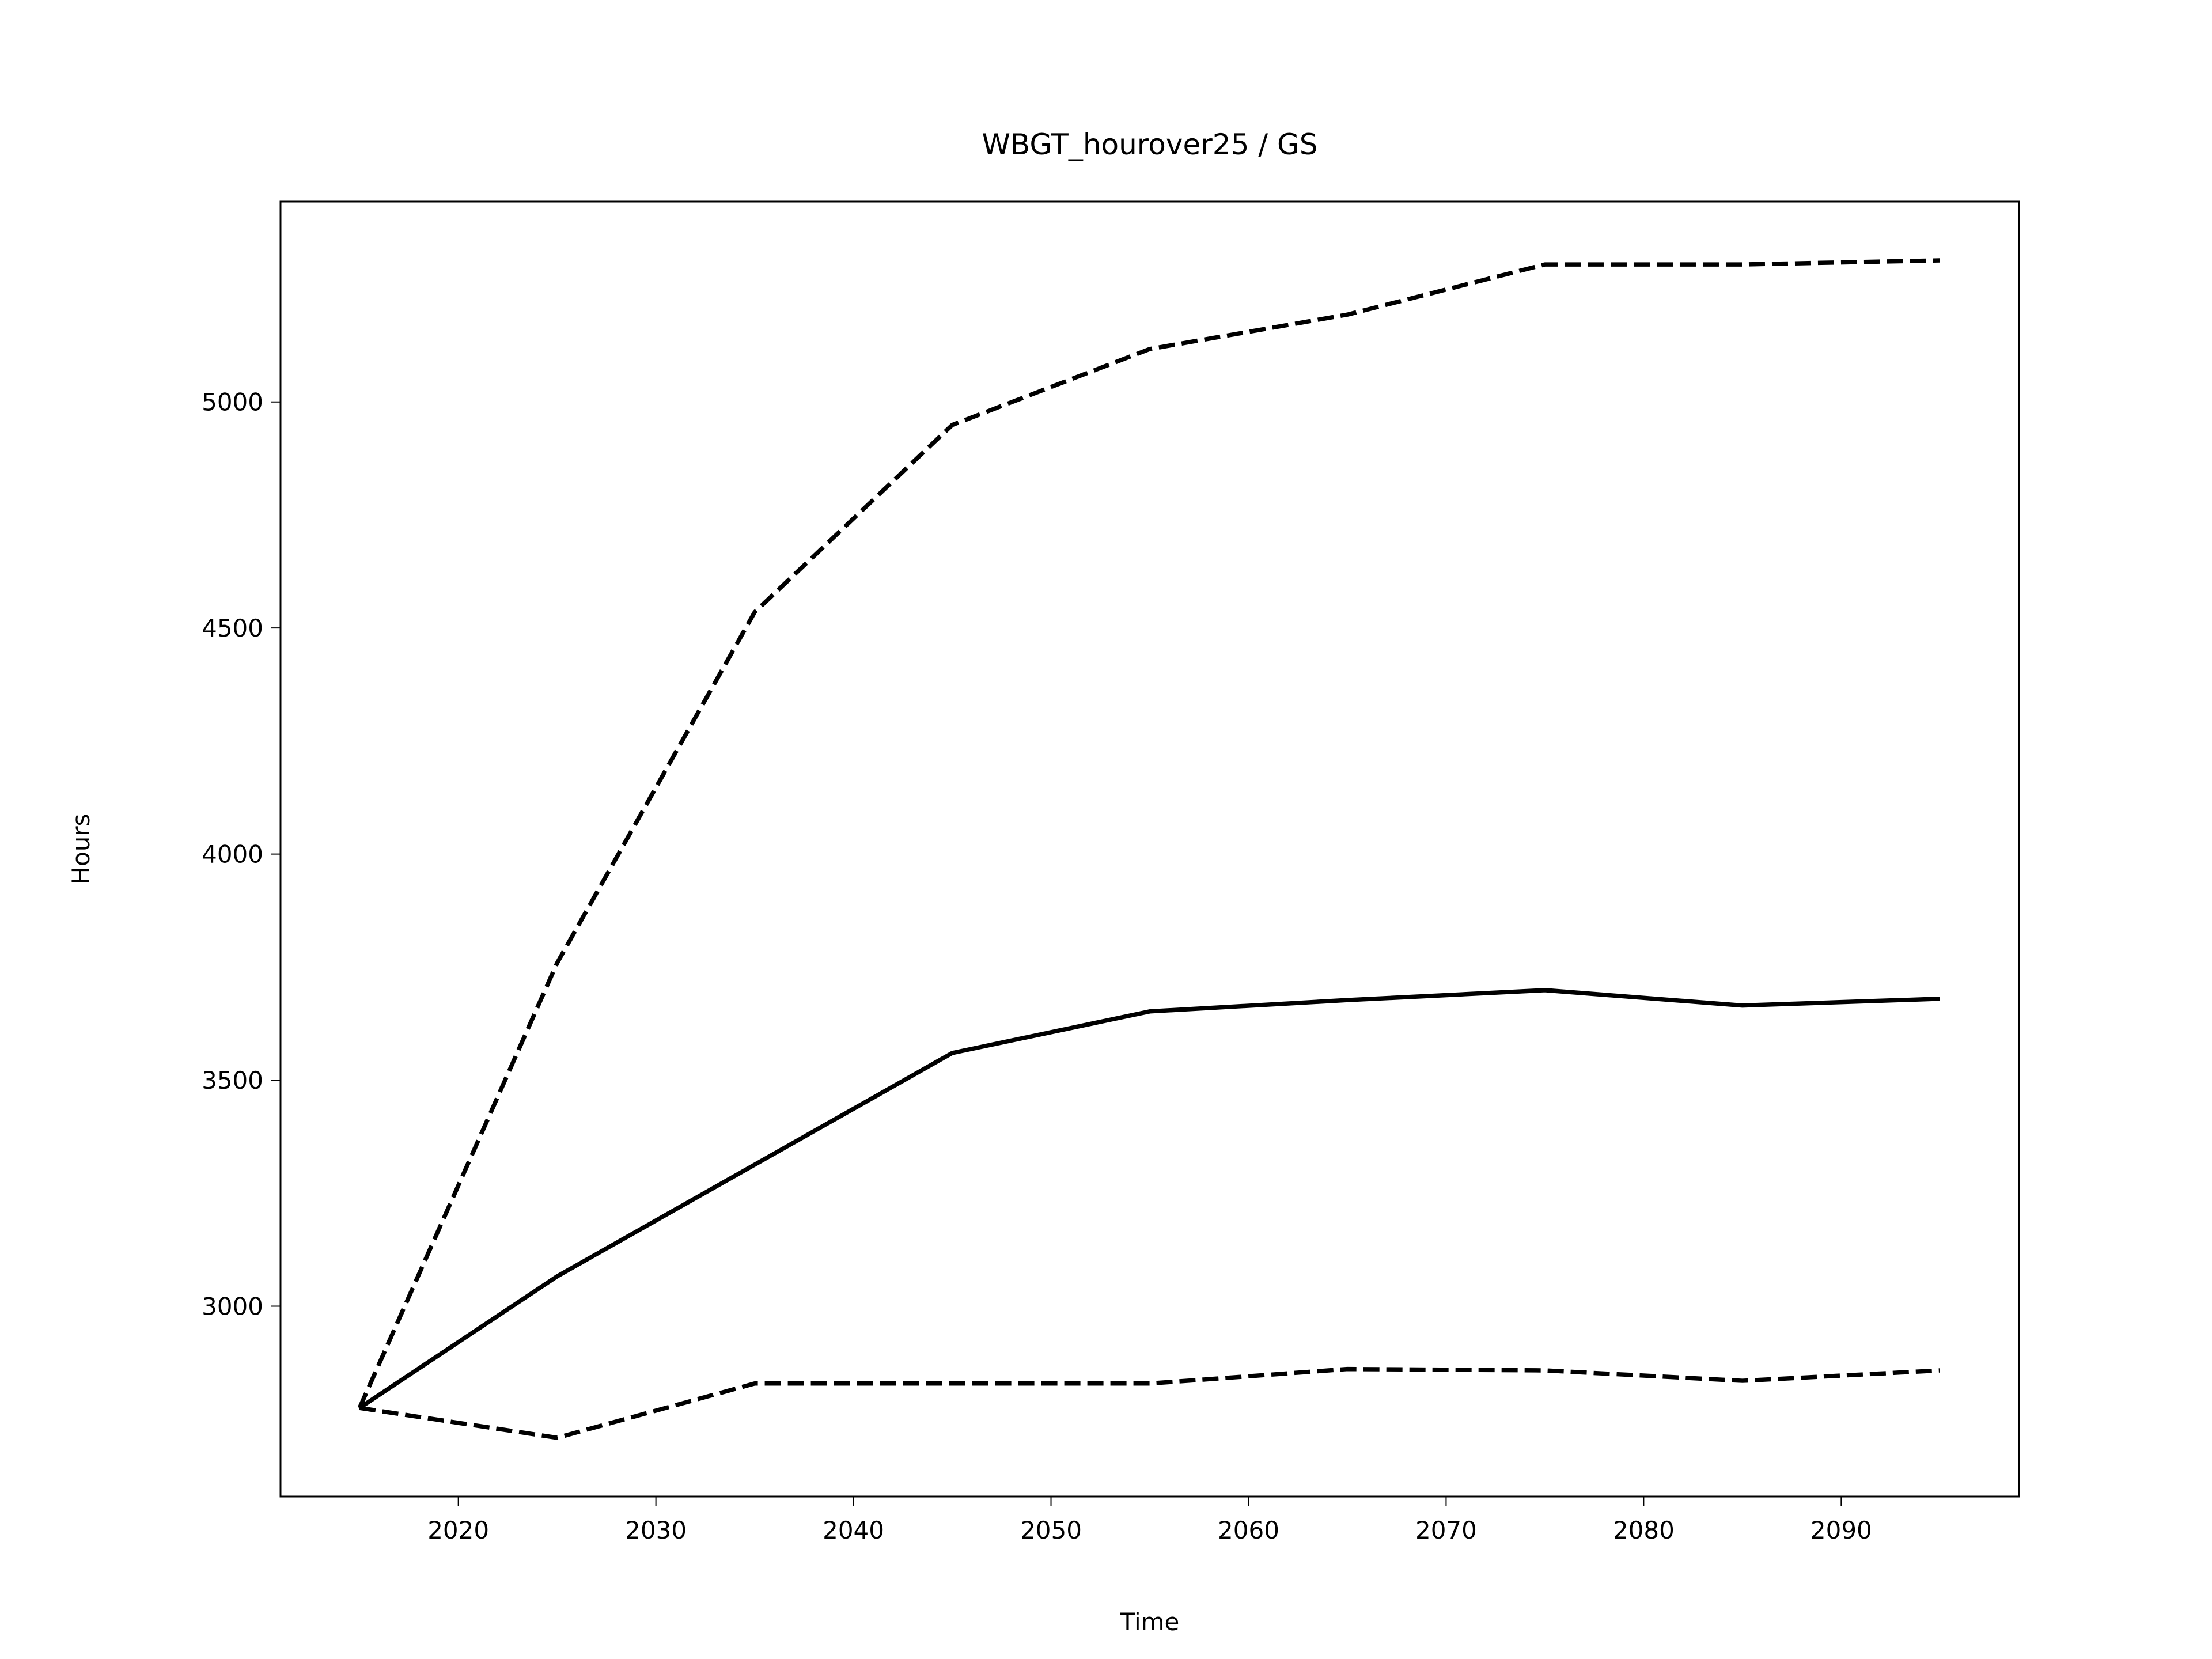  I want to click on x-tick-label: 2080, so click(1644, 1530).